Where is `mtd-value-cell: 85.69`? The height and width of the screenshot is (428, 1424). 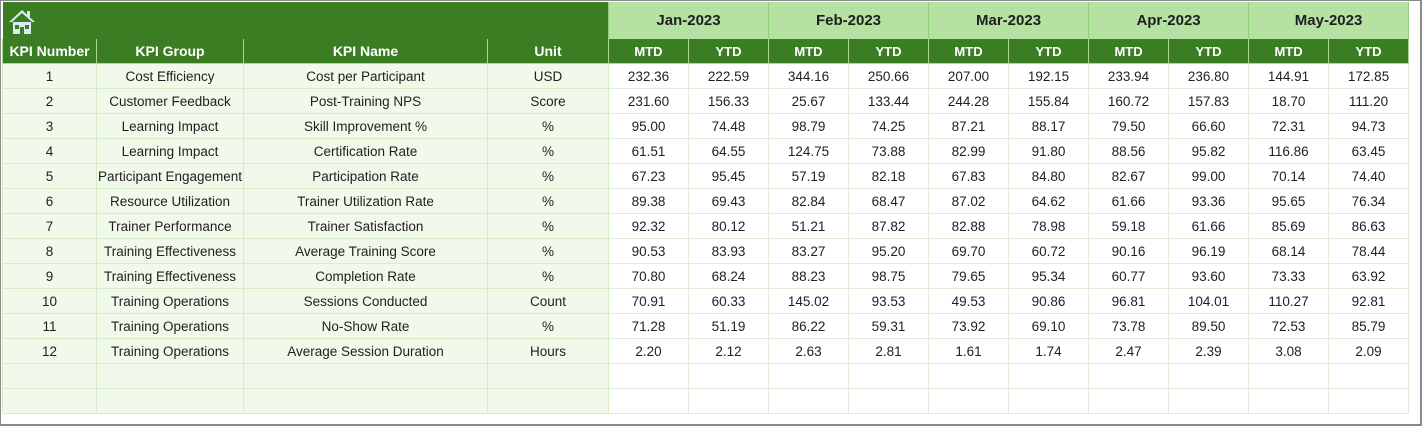
mtd-value-cell: 85.69 is located at coordinates (1289, 226).